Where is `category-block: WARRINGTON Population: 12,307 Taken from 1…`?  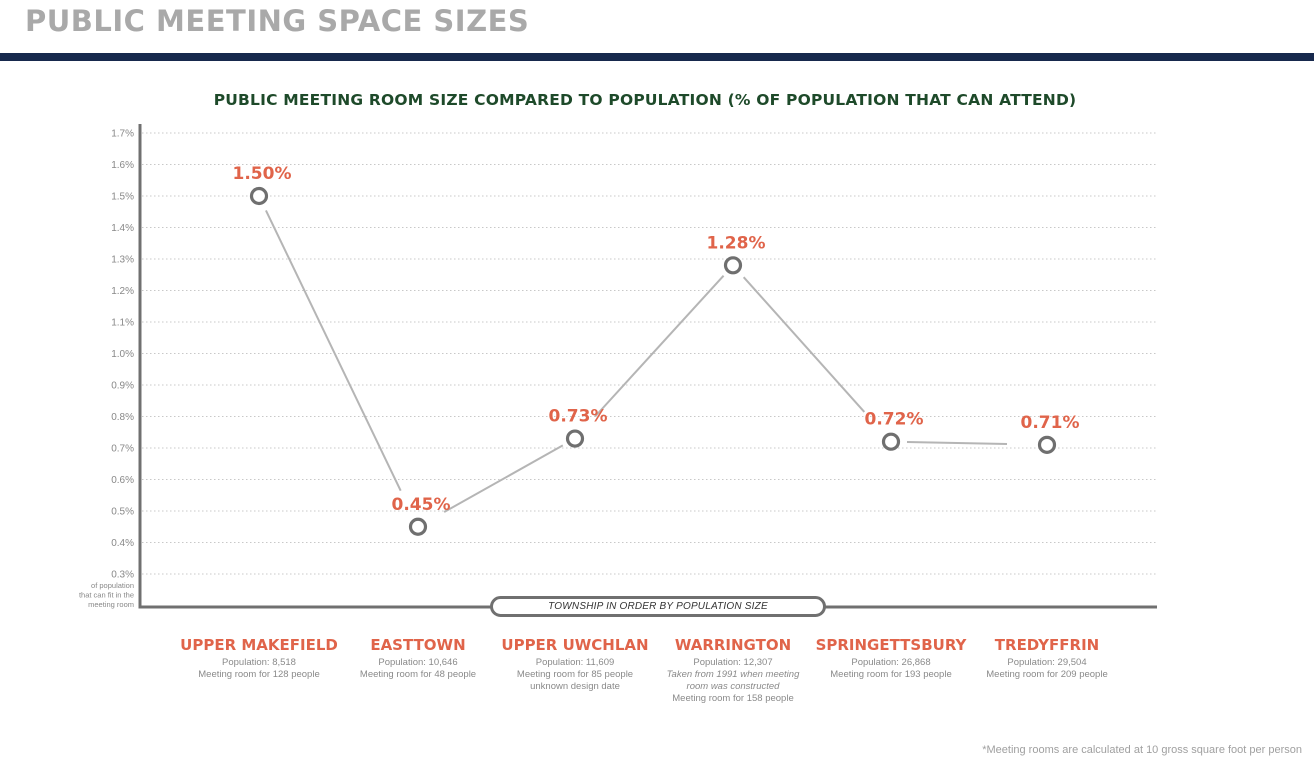
category-block: WARRINGTON Population: 12,307 Taken from 1… is located at coordinates (733, 670).